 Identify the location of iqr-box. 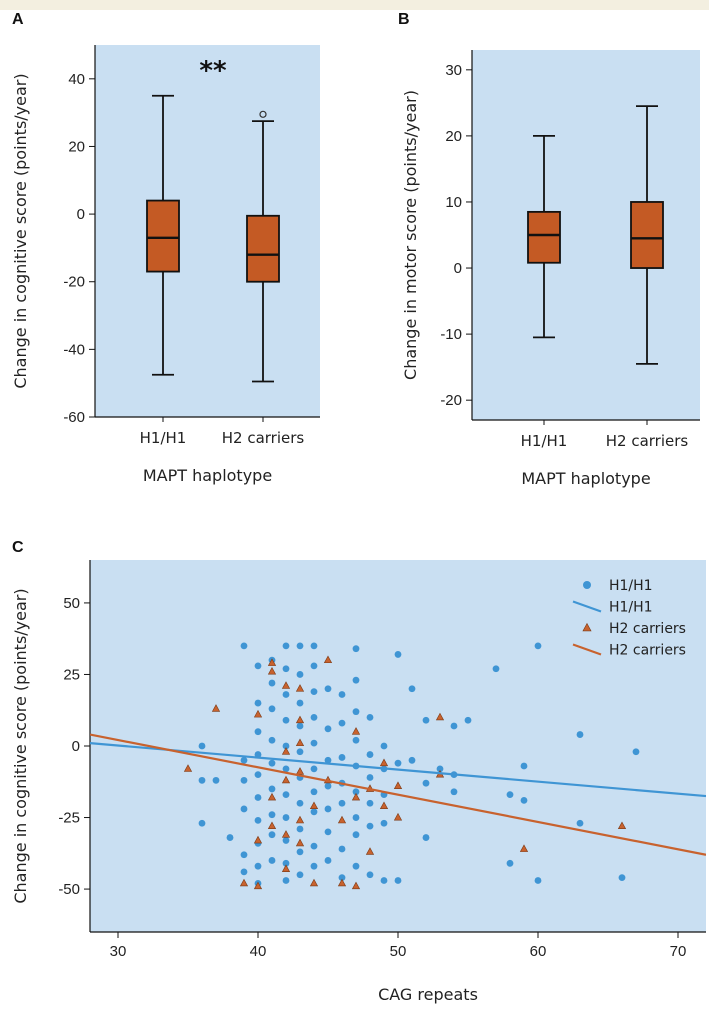
(647, 235).